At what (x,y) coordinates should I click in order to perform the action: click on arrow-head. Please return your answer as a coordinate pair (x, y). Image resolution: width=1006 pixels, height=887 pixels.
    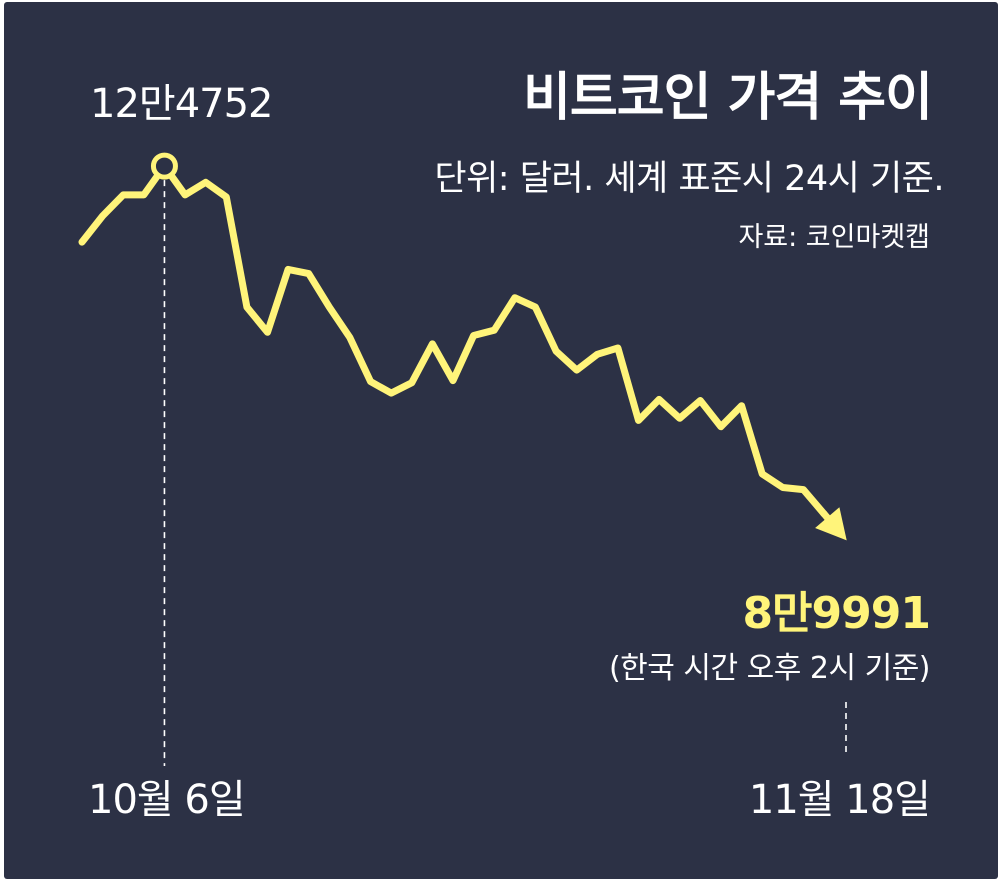
    Looking at the image, I should click on (831, 524).